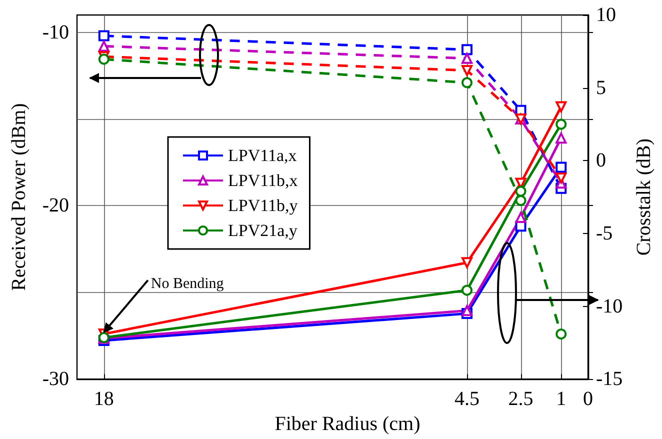 The image size is (662, 439). Describe the element at coordinates (187, 284) in the screenshot. I see `annotation: No Bending` at that location.